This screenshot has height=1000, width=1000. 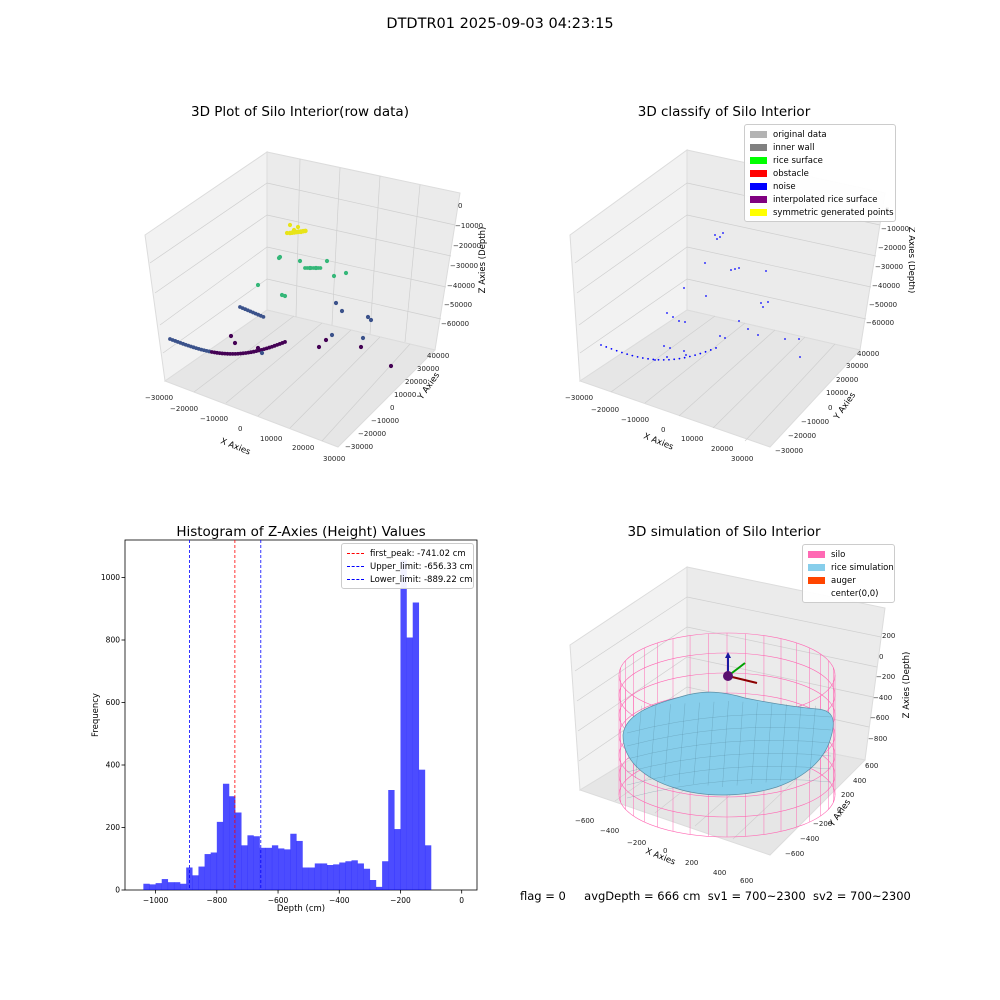 I want to click on figure-title: DTDTR01 2025-09-03 04:23:15, so click(x=500, y=24).